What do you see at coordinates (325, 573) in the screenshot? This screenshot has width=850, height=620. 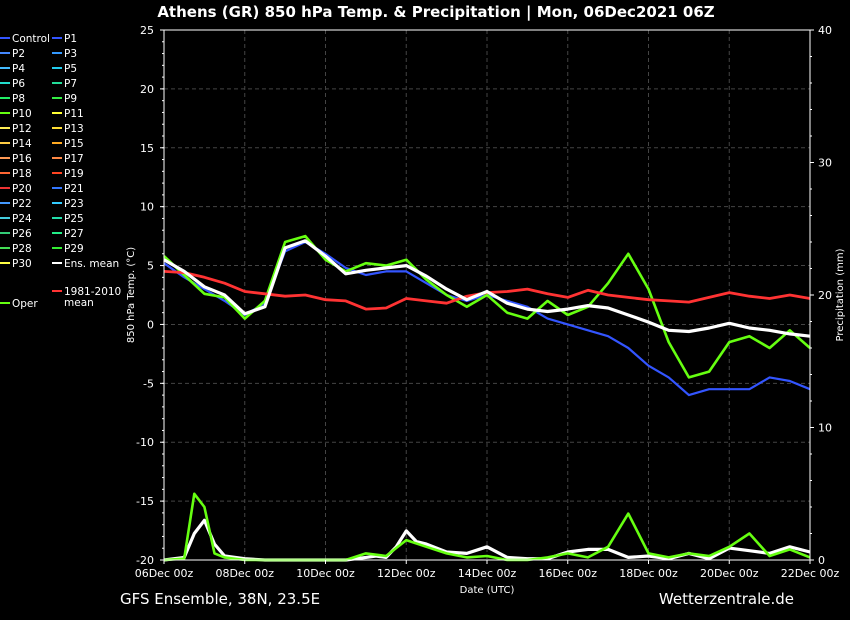 I see `x-tick-label: 10Dec 00z` at bounding box center [325, 573].